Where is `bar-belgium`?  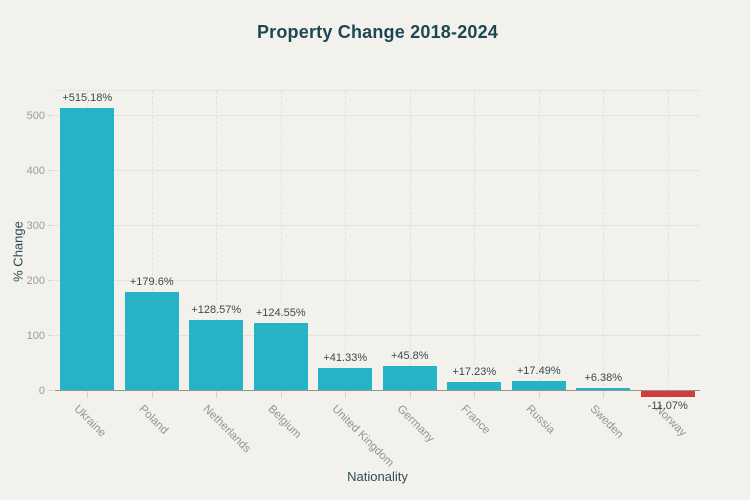
bar-belgium is located at coordinates (280, 356).